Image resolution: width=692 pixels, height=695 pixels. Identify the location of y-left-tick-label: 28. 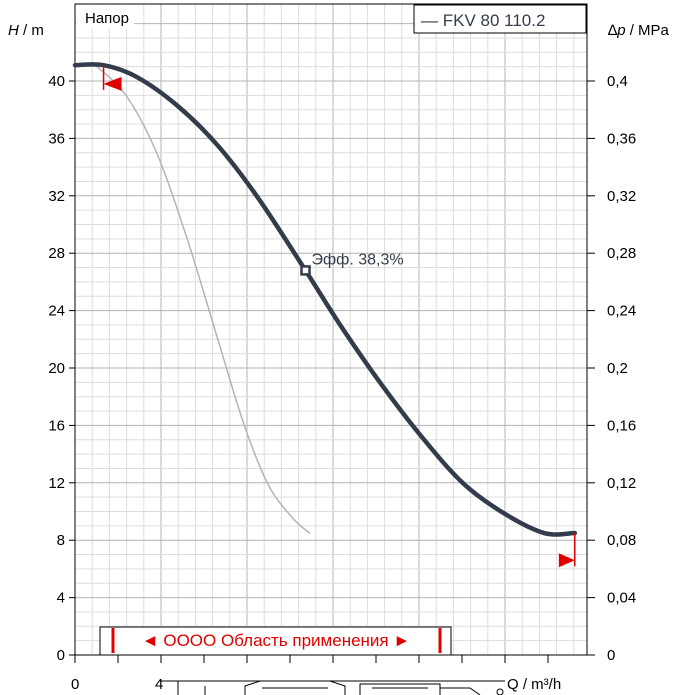
(56, 253).